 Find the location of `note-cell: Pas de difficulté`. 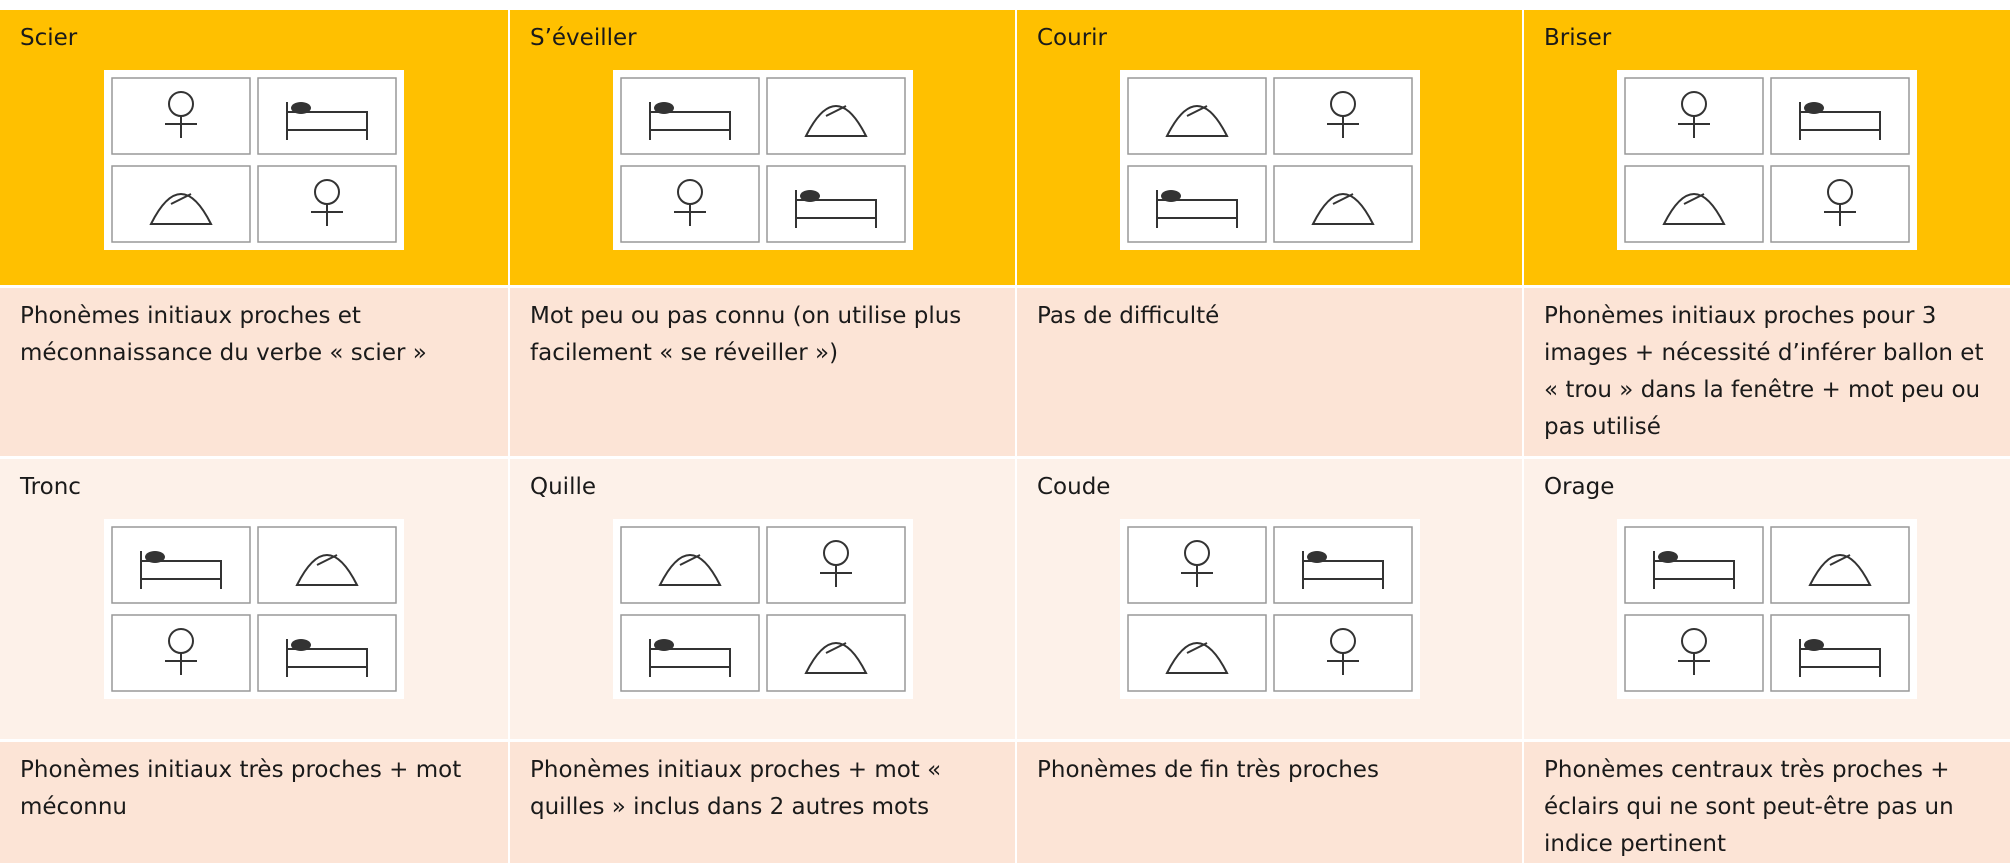

note-cell: Pas de difficulté is located at coordinates (1269, 372).